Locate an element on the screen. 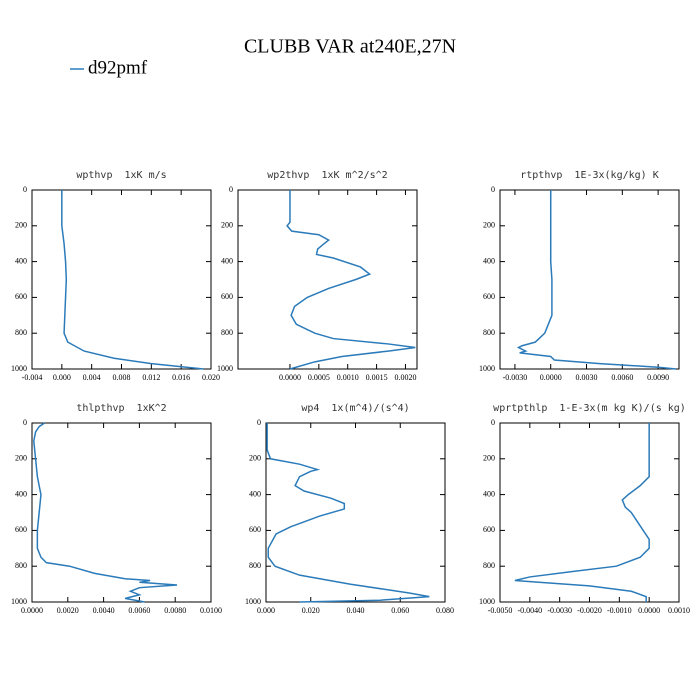 Image resolution: width=700 pixels, height=700 pixels. panel-title: wp2thvp 1xK m^2/s^2 is located at coordinates (327, 175).